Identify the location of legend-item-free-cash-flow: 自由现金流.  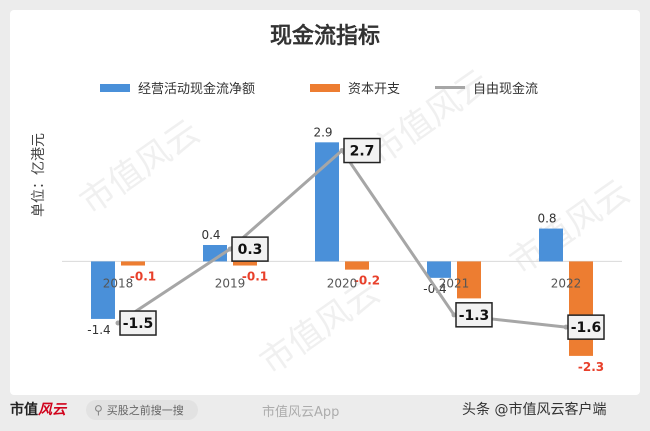
(486, 87).